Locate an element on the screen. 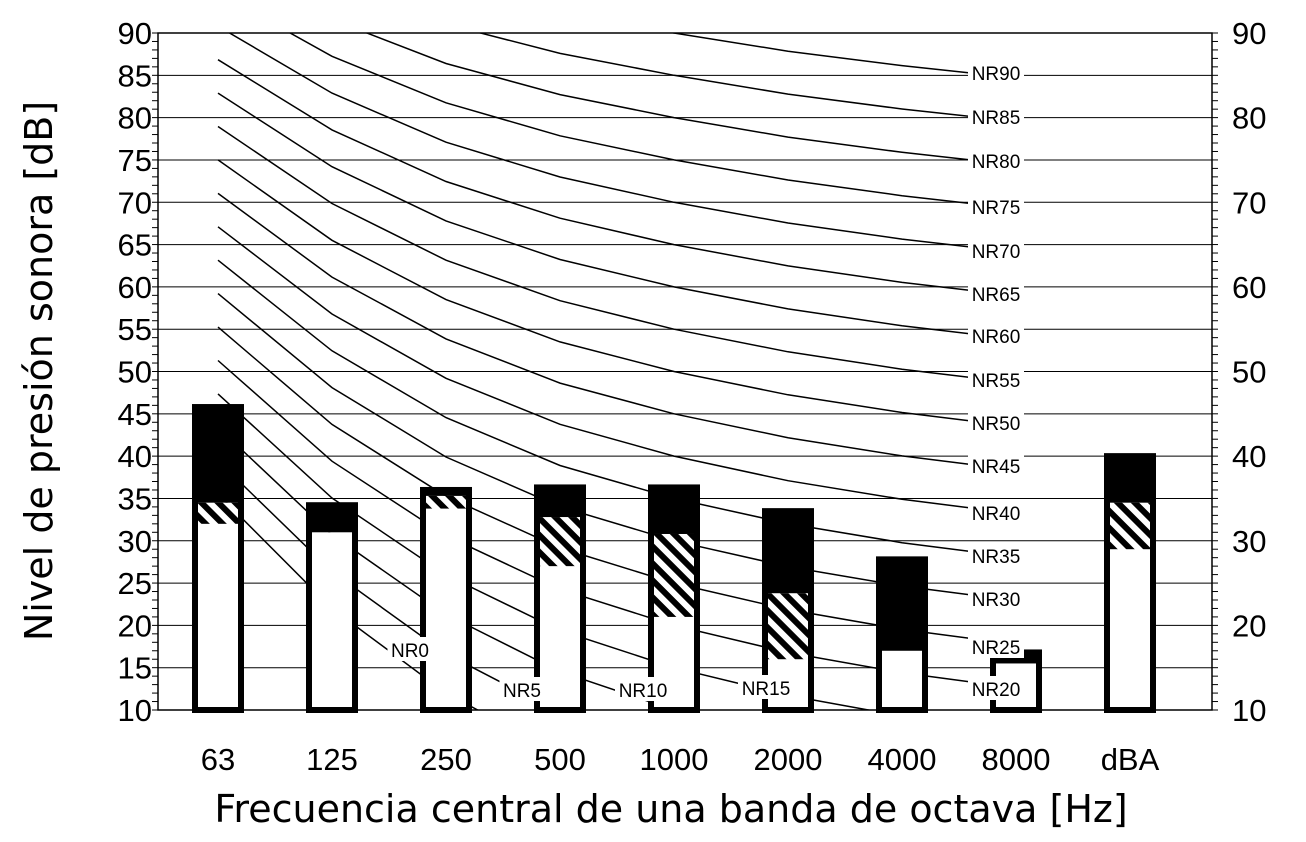 The width and height of the screenshot is (1306, 842). x-tick-label: 500 is located at coordinates (560, 759).